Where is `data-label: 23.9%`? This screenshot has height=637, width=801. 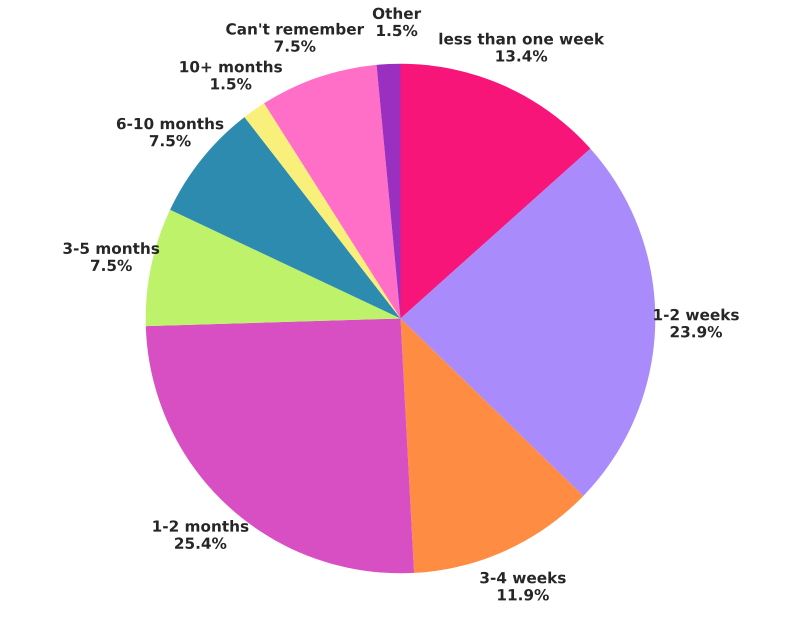
data-label: 23.9% is located at coordinates (696, 332).